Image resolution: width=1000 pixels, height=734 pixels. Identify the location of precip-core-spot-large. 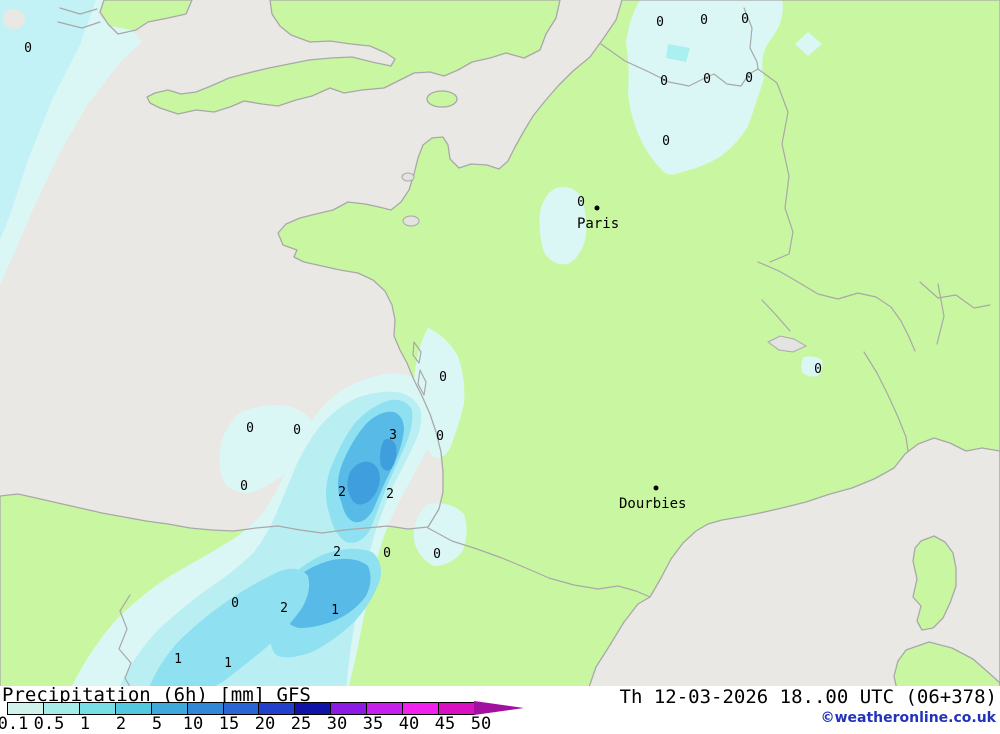
(363, 483).